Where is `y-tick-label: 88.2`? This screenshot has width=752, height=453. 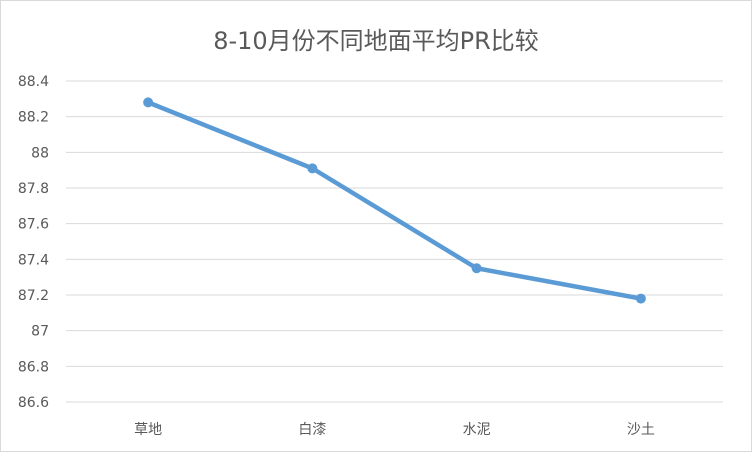 y-tick-label: 88.2 is located at coordinates (33, 118).